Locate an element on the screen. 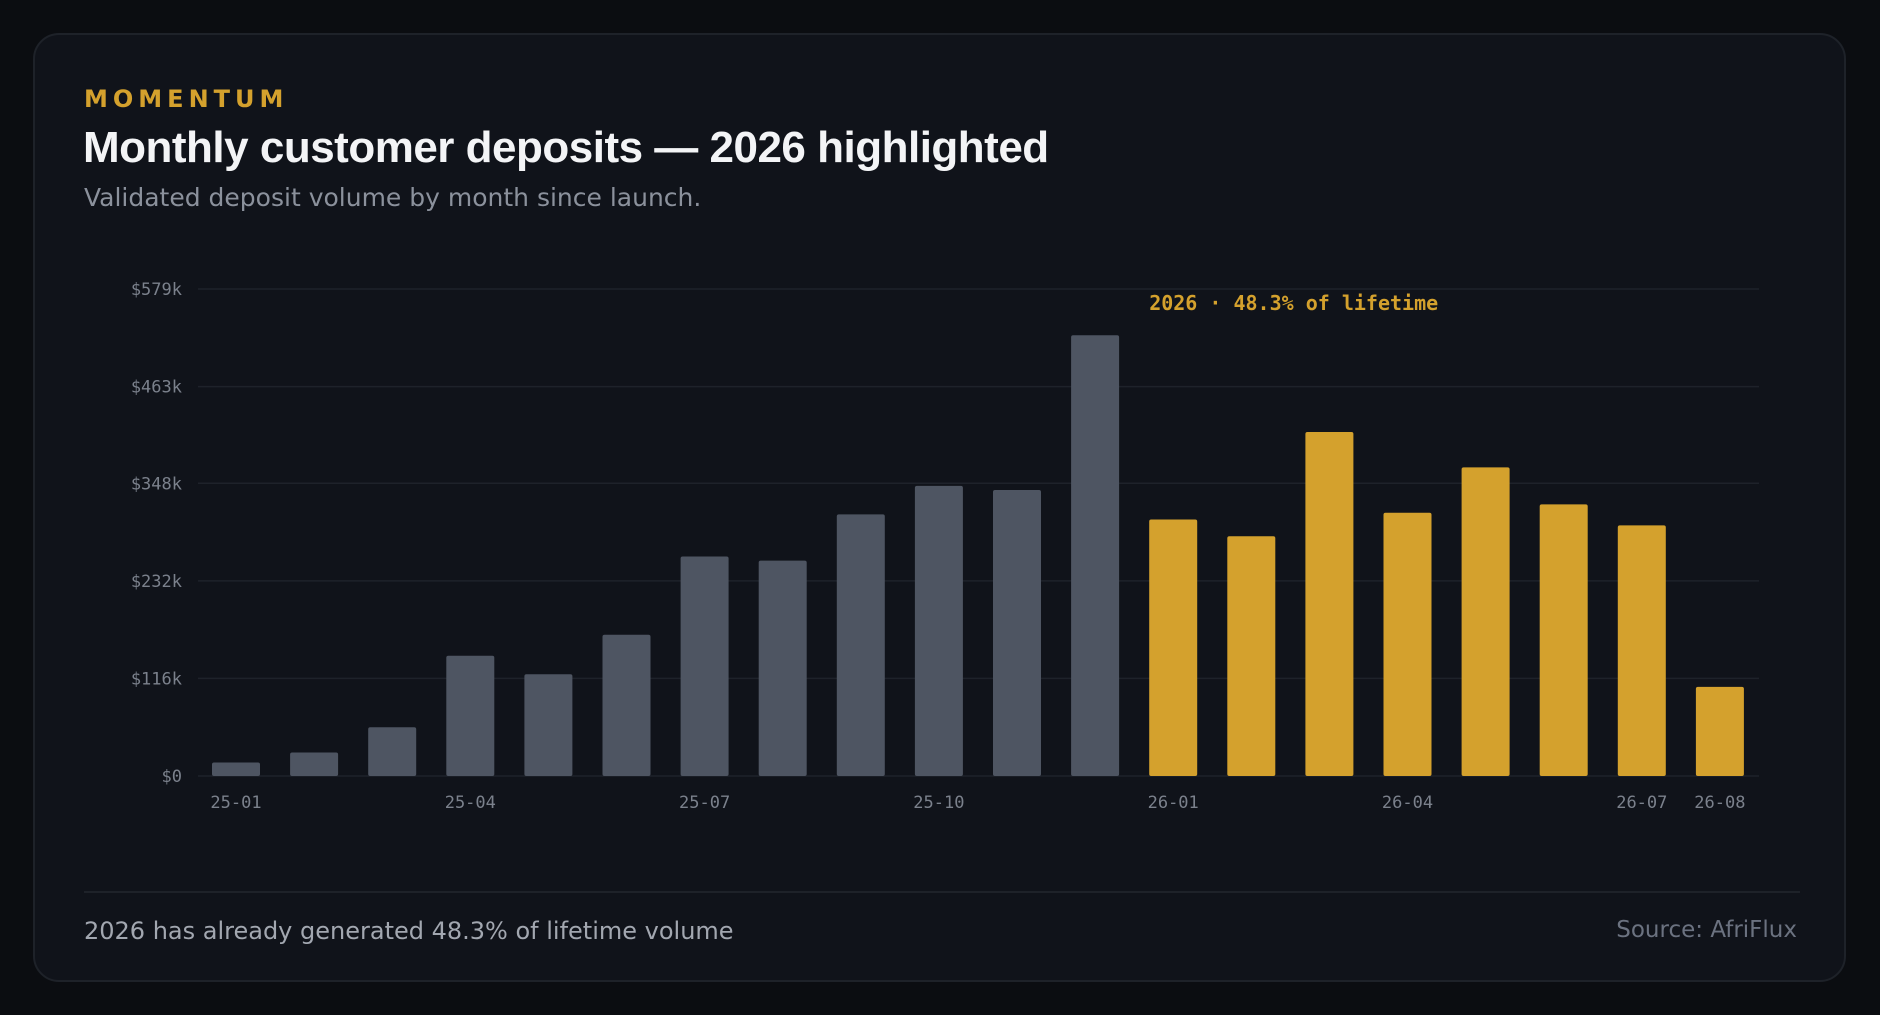 Image resolution: width=1880 pixels, height=1015 pixels. y-tick-label: $463k is located at coordinates (156, 388).